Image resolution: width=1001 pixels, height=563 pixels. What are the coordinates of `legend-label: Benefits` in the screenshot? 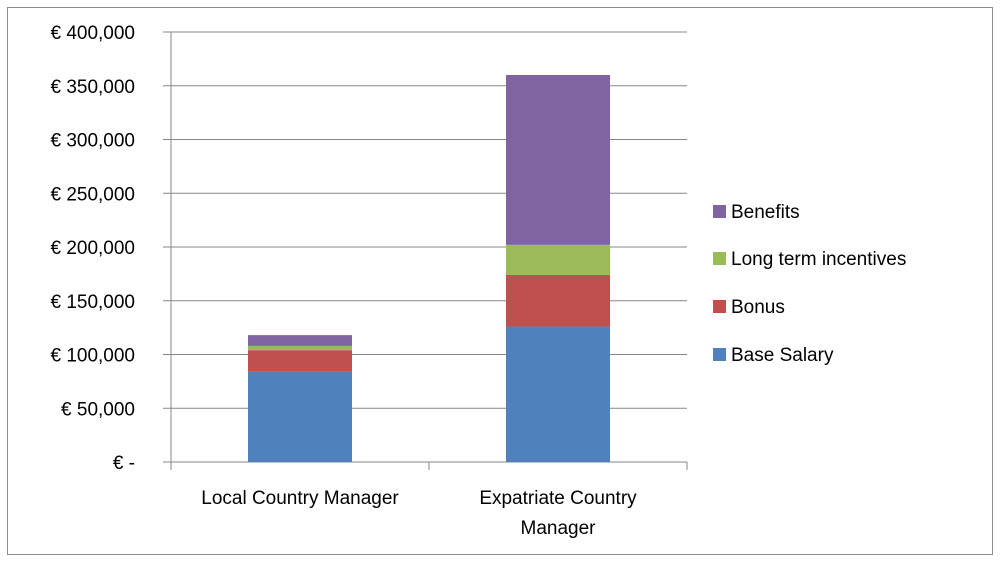 It's located at (765, 212).